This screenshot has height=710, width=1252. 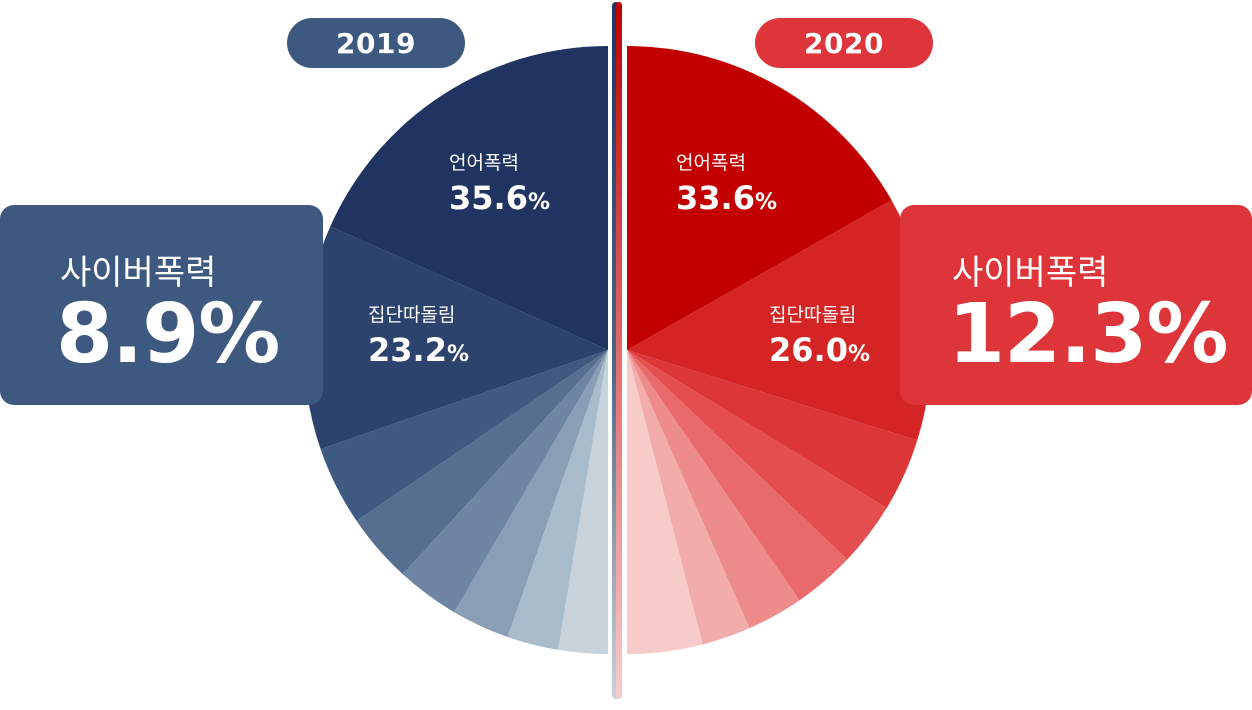 I want to click on slice-label-2020-verbal: 언어폭력 33.6%, so click(x=726, y=184).